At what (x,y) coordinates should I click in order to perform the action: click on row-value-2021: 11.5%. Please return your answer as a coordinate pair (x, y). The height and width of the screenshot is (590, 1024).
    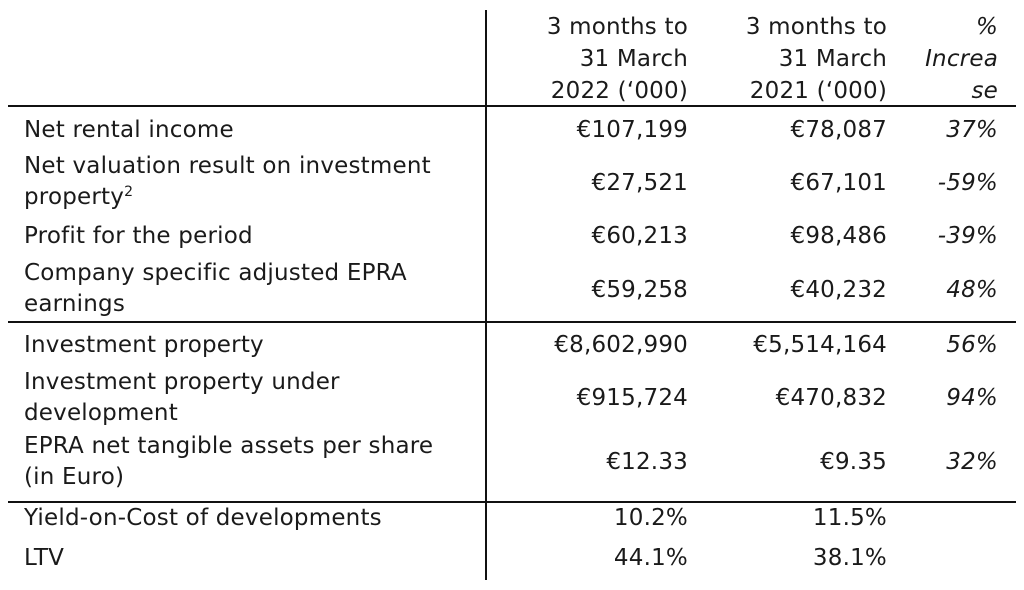
    Looking at the image, I should click on (849, 518).